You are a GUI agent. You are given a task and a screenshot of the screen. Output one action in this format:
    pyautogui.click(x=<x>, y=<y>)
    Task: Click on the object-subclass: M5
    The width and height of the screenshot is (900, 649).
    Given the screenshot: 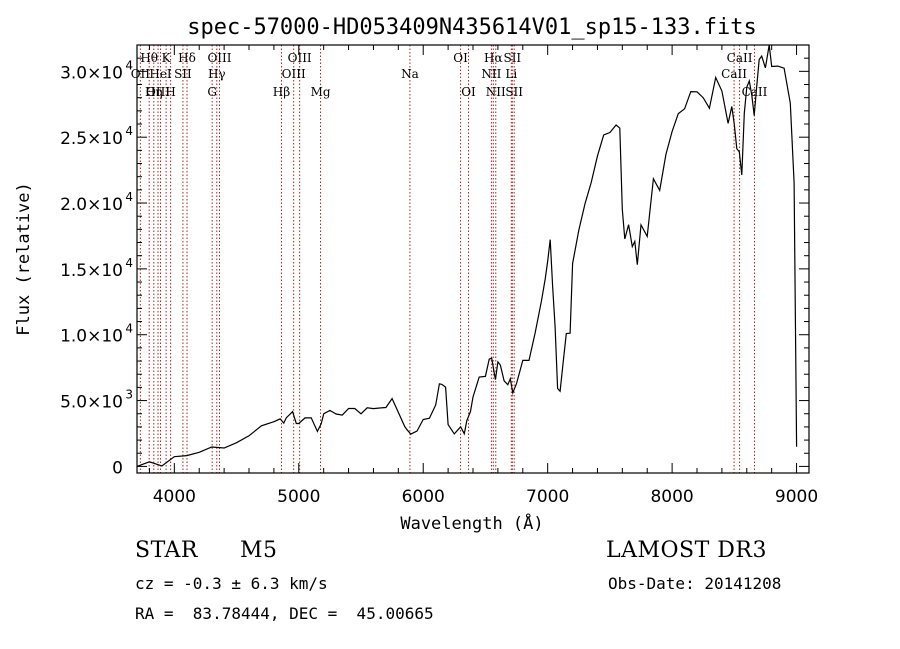 What is the action you would take?
    pyautogui.click(x=259, y=550)
    